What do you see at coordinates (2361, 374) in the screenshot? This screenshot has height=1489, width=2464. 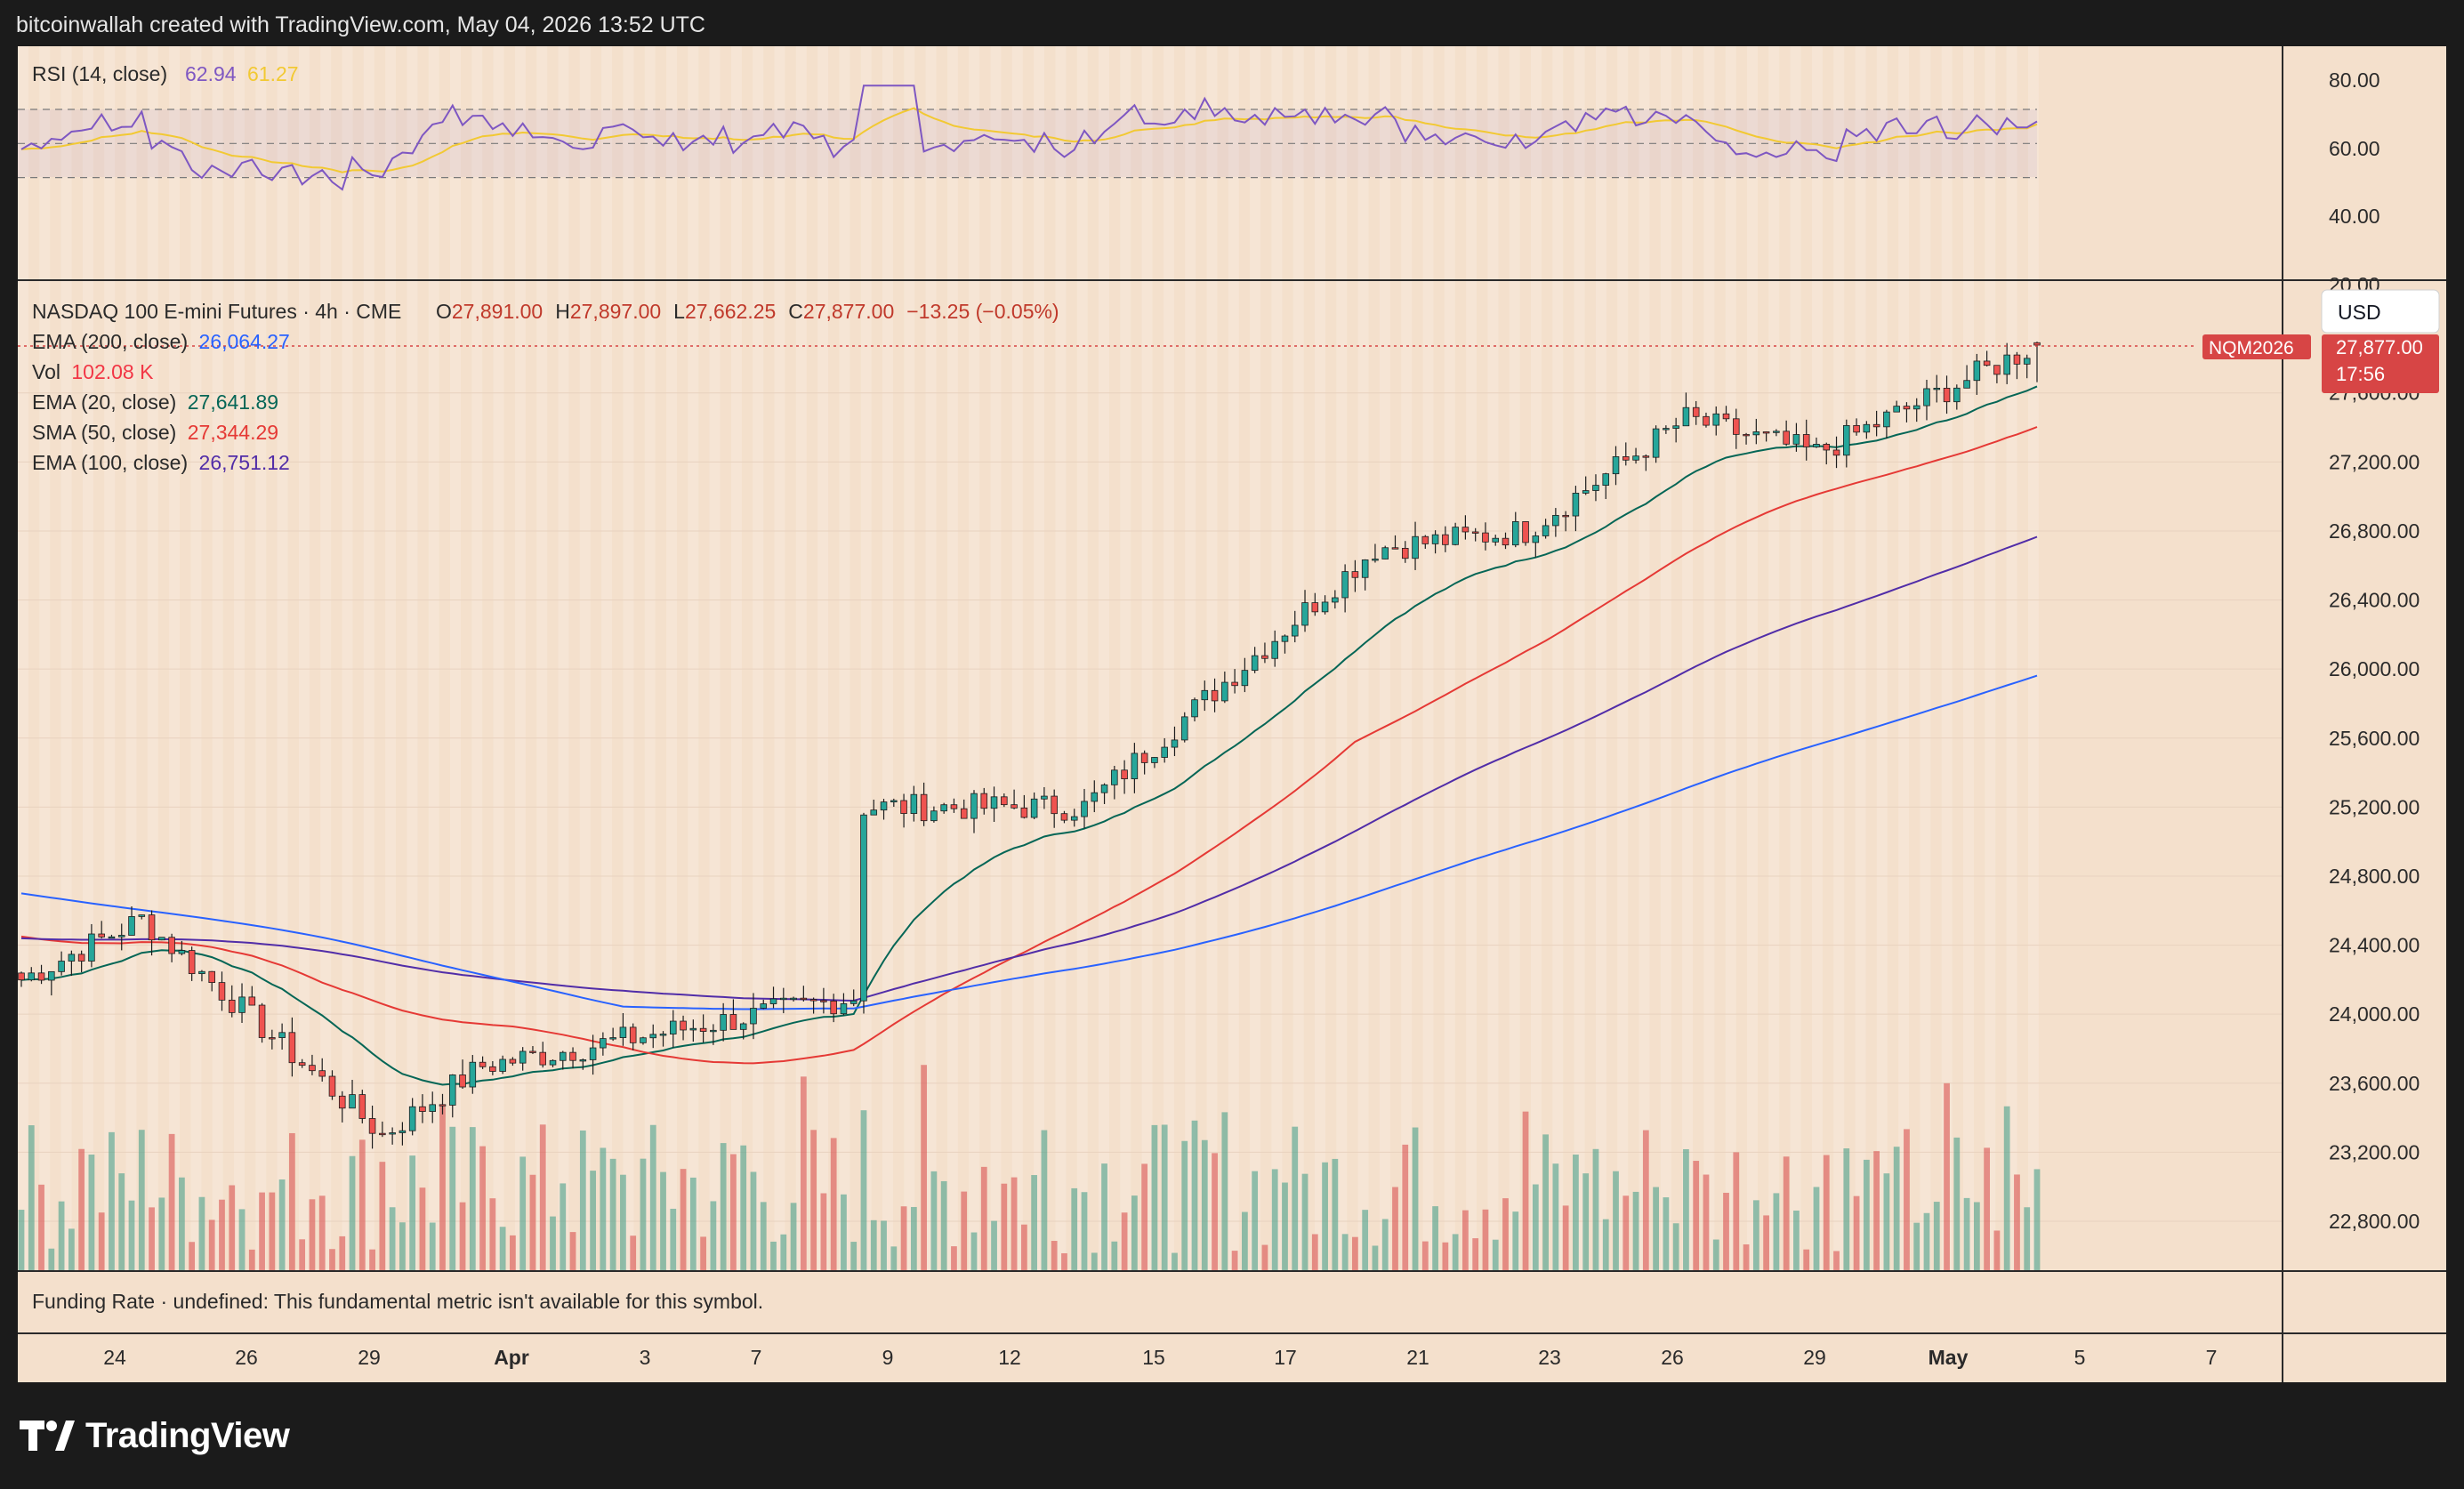 I see `bar-countdown: 17:56` at bounding box center [2361, 374].